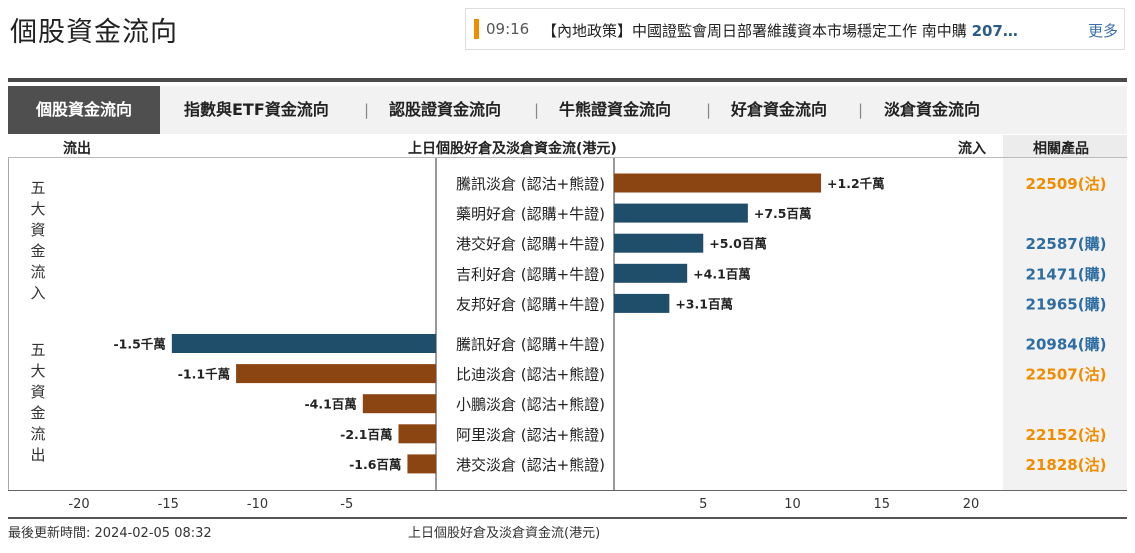 The image size is (1135, 553). I want to click on news-more-link: 更多, so click(1103, 31).